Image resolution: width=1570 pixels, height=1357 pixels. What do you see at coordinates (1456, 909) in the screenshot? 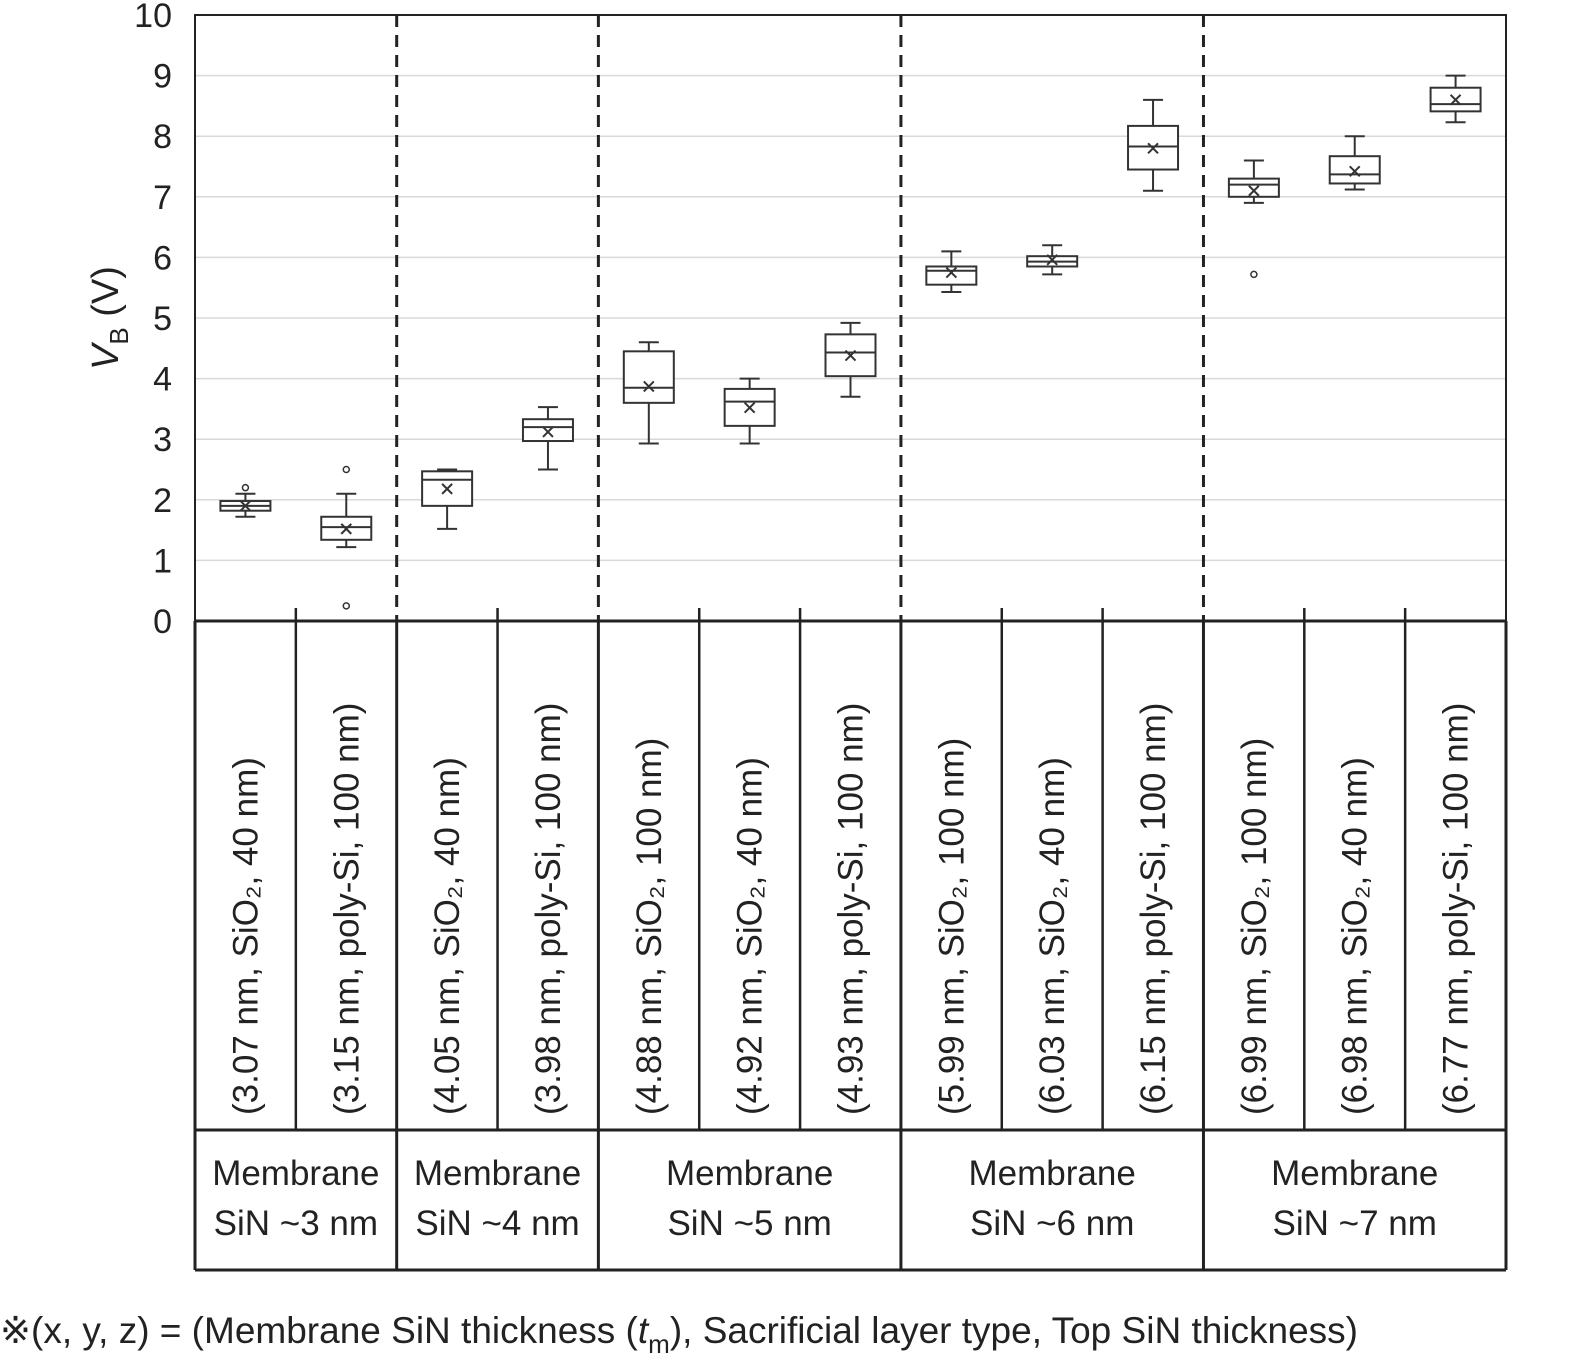
I see `x-category-label: (6.77 nm, poly-Si, 100 nm)` at bounding box center [1456, 909].